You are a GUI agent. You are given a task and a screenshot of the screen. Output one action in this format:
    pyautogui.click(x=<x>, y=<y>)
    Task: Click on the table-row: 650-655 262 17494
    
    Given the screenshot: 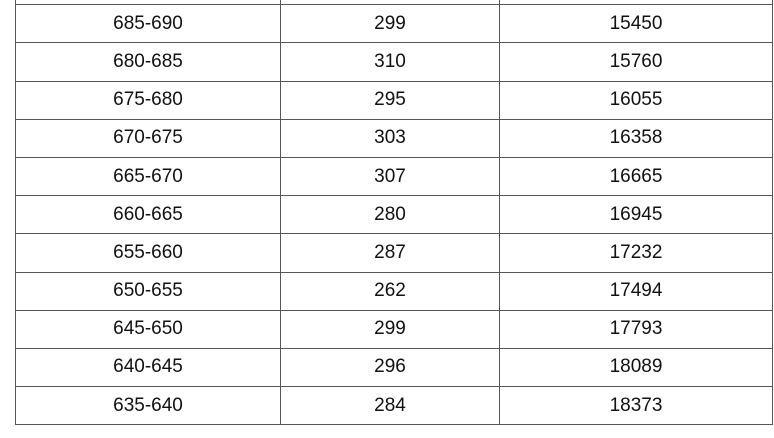 What is the action you would take?
    pyautogui.click(x=394, y=291)
    